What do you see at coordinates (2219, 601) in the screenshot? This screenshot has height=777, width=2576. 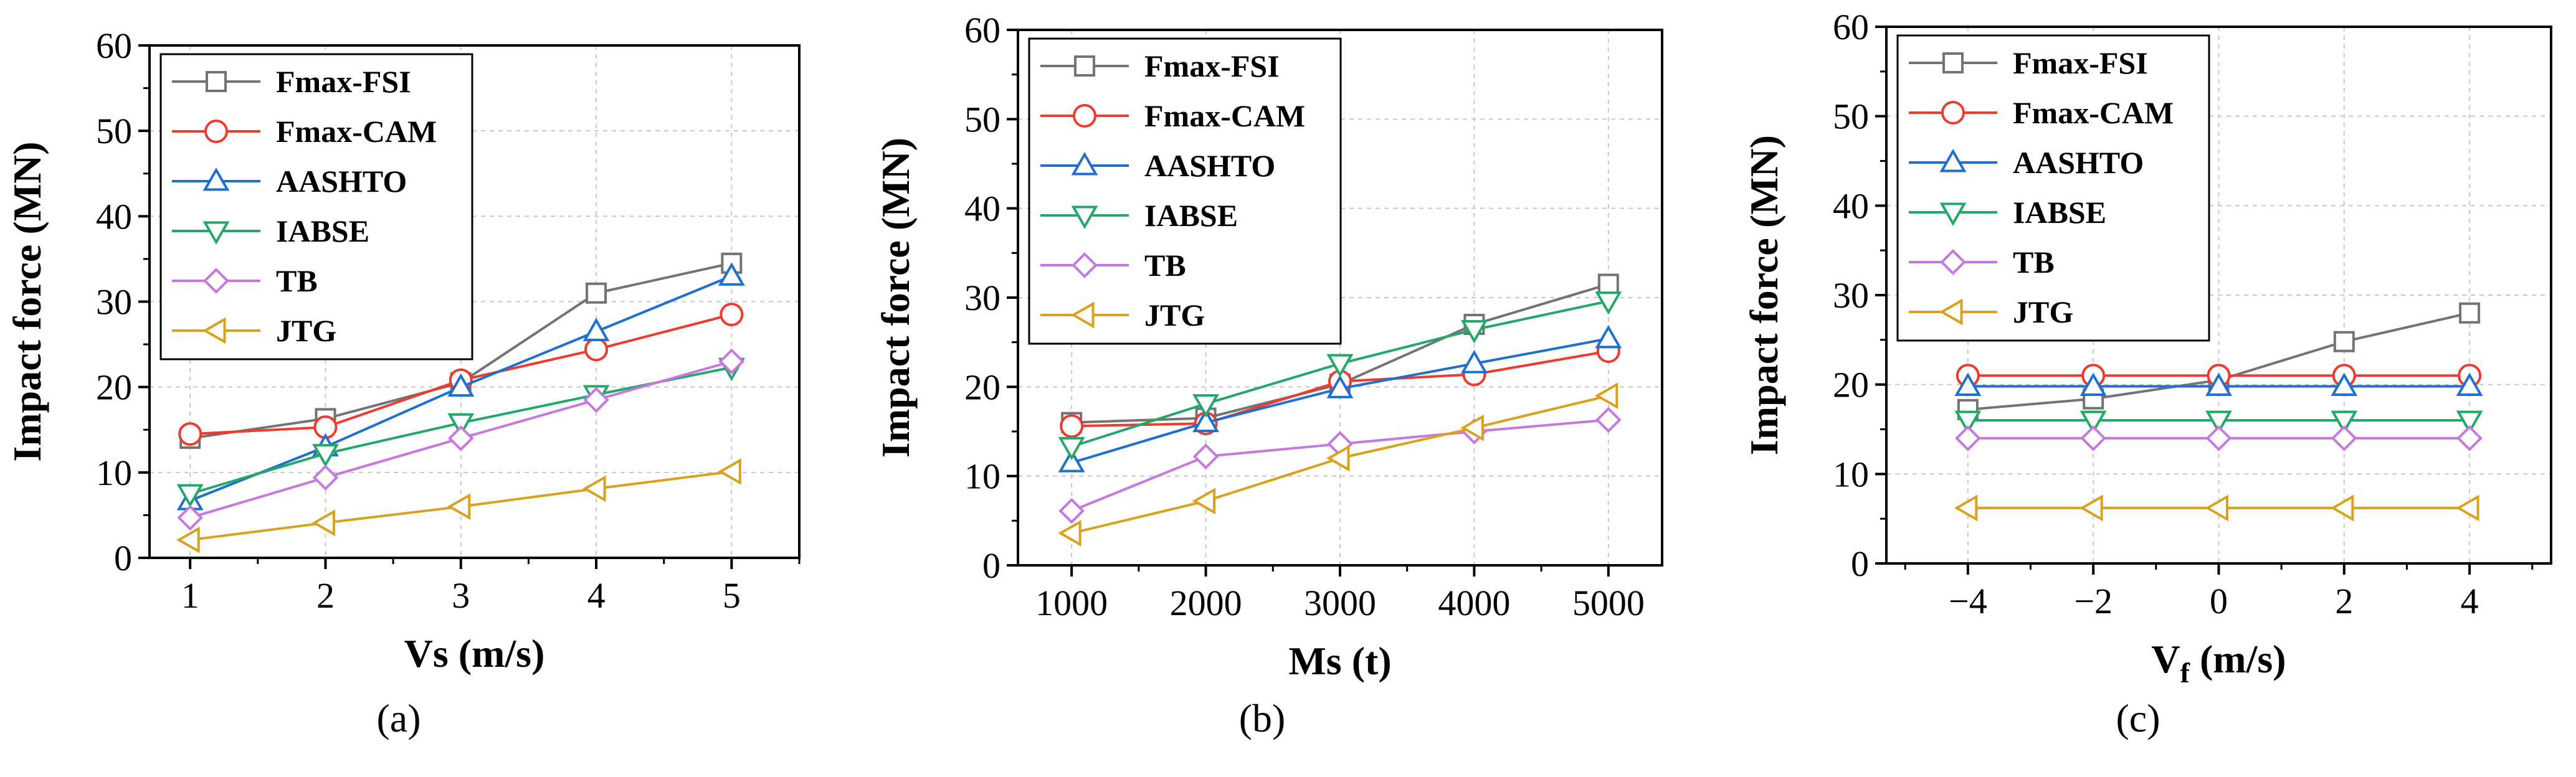 I see `x-tick-label: 0` at bounding box center [2219, 601].